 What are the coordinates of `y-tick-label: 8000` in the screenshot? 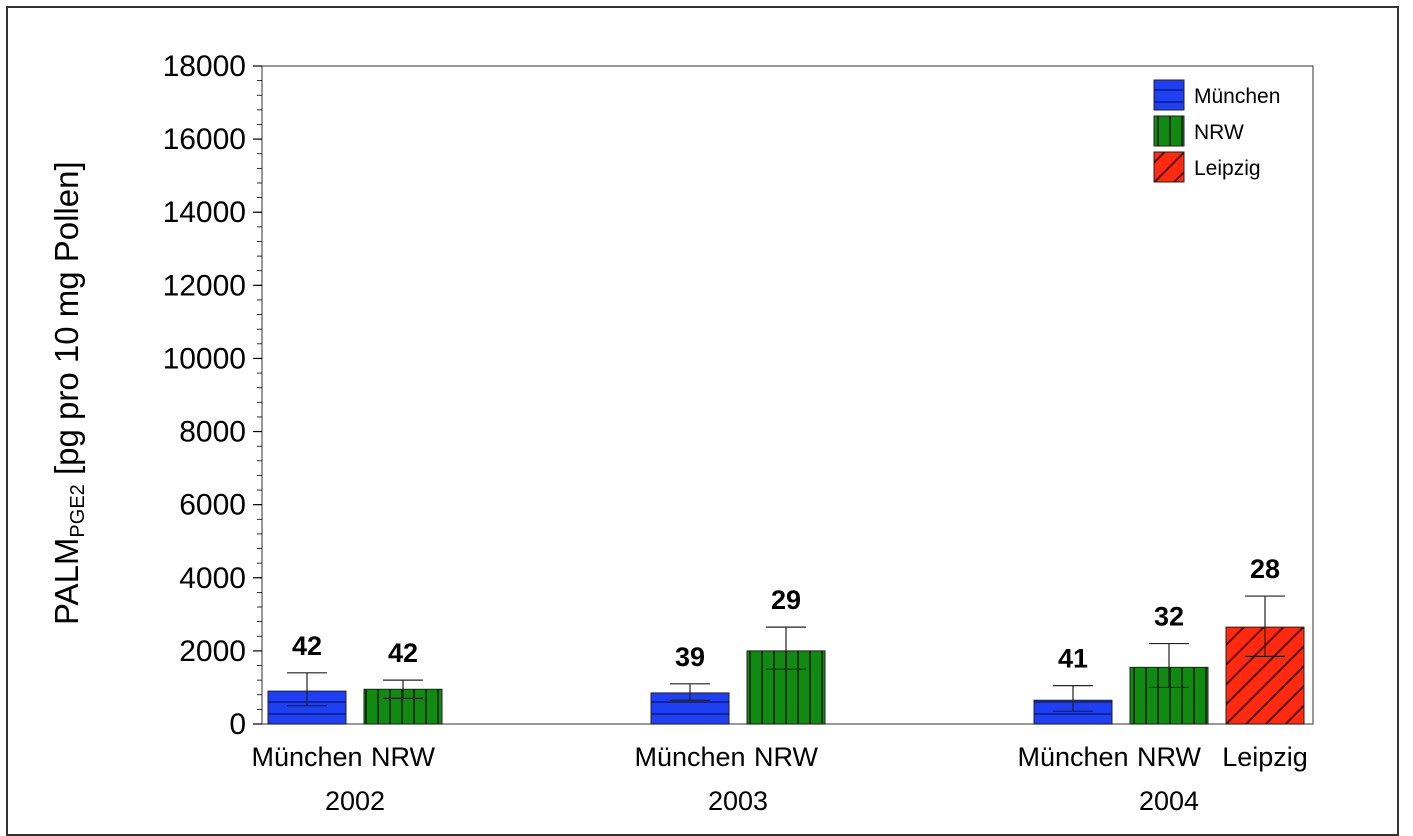 It's located at (212, 432).